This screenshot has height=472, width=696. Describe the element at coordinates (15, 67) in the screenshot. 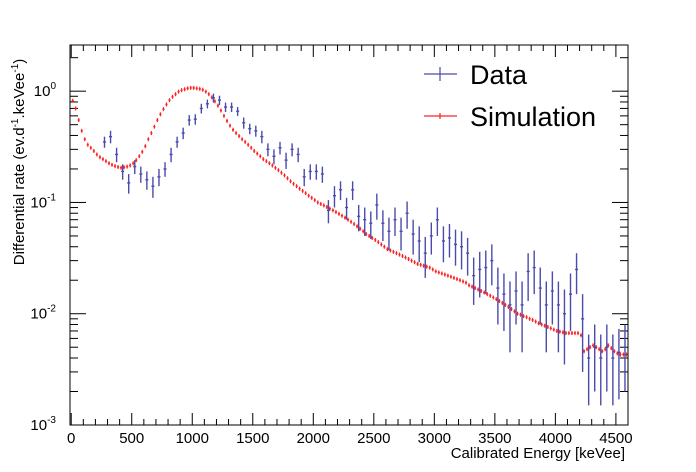

I see `y-axis-title-exp2: -1` at that location.